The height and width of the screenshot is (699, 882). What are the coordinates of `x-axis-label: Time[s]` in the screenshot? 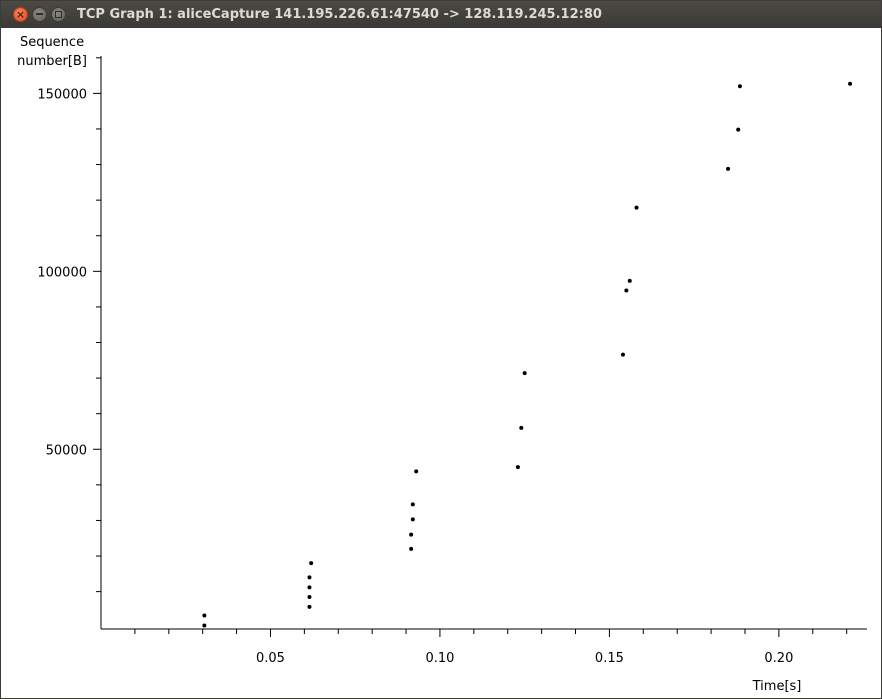 It's located at (777, 686).